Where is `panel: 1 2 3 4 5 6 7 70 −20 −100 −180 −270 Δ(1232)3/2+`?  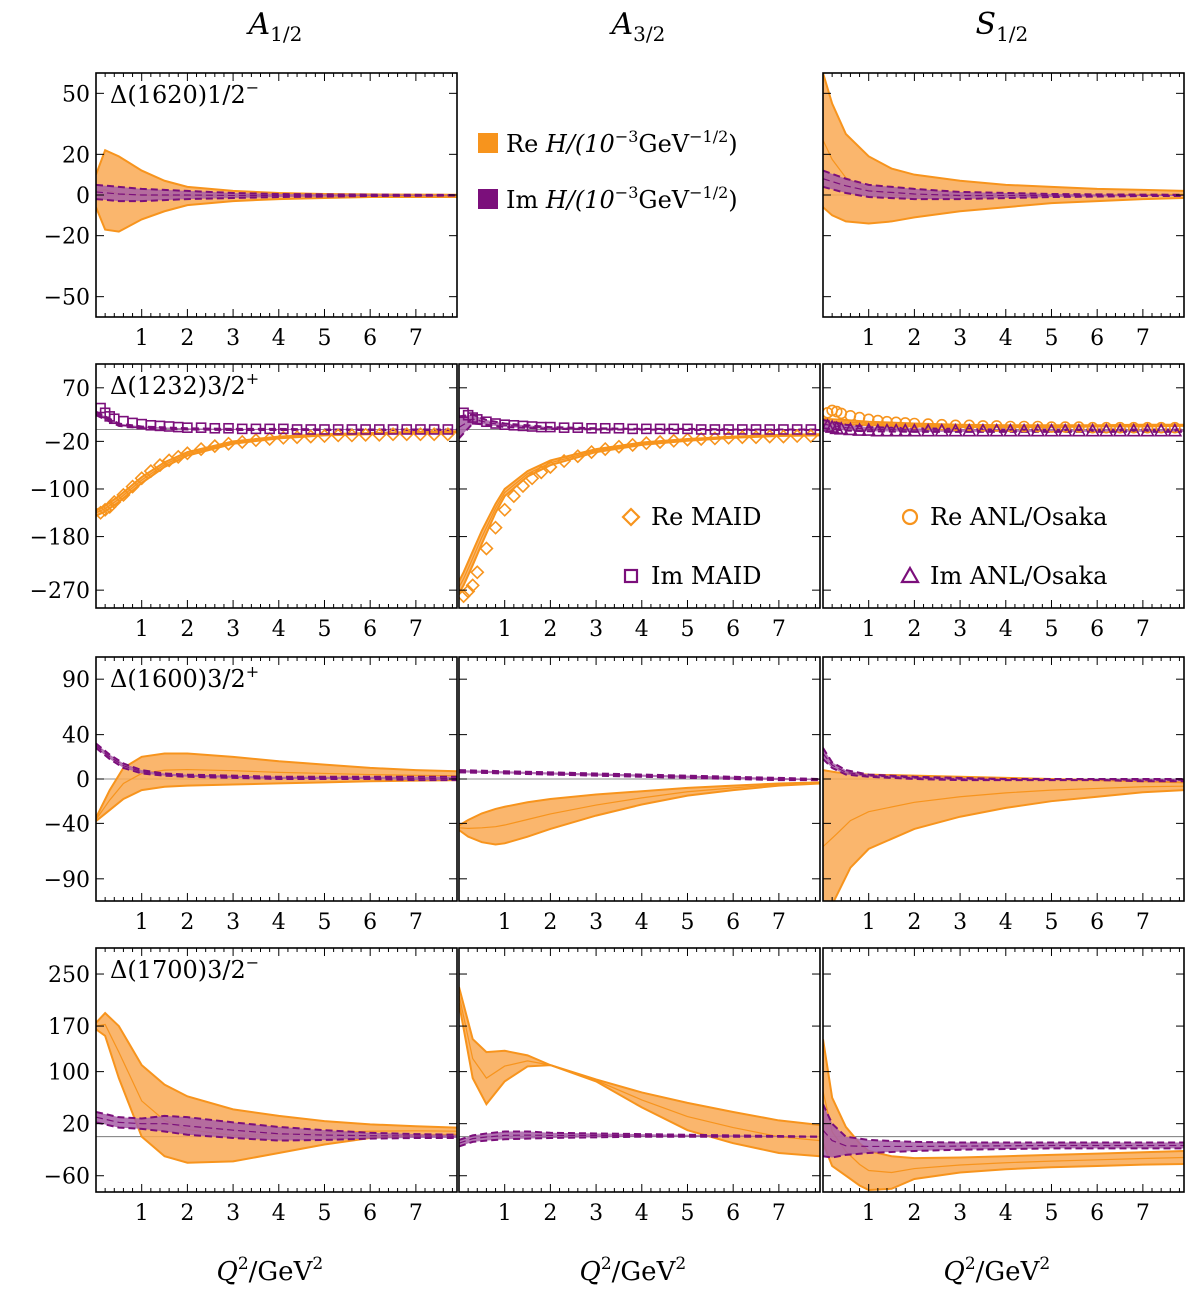
panel: 1 2 3 4 5 6 7 70 −20 −100 −180 −270 Δ(1232)3/2+ is located at coordinates (244, 502).